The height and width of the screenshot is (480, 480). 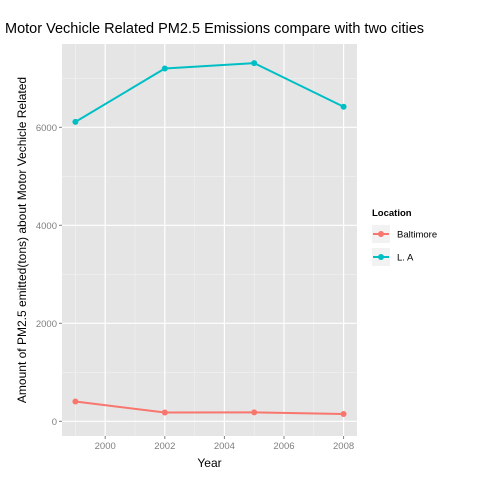 What do you see at coordinates (224, 446) in the screenshot?
I see `x-tick-label: 2004` at bounding box center [224, 446].